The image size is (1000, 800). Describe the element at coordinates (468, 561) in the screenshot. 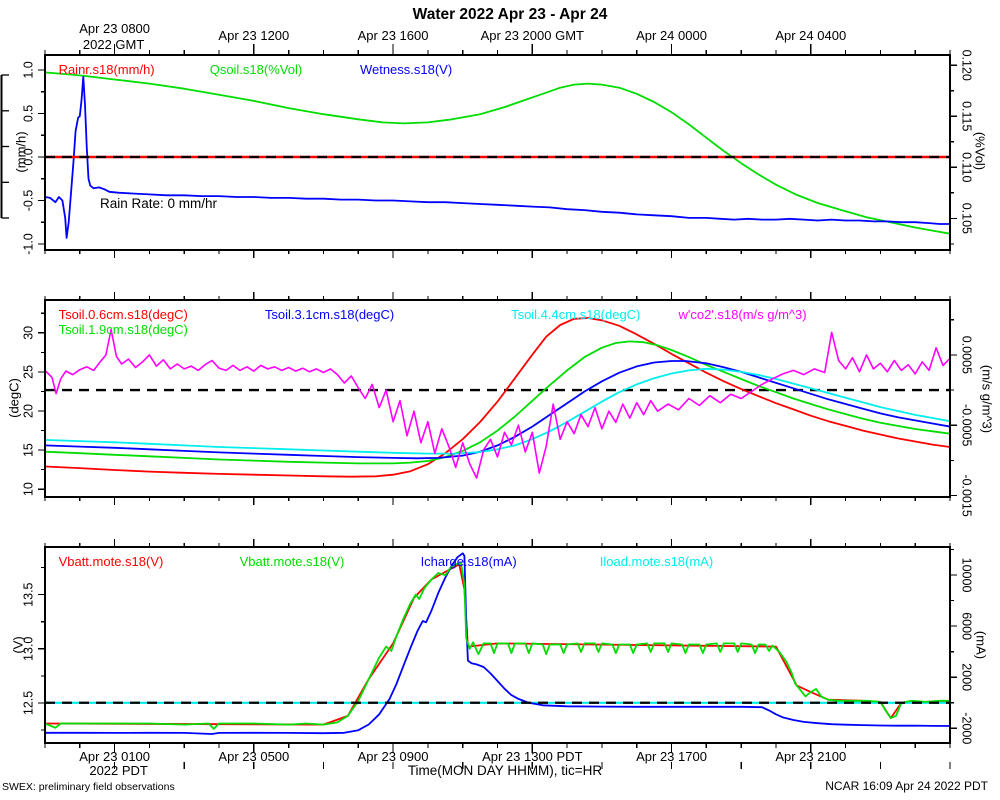

I see `legend-entry: Icharge.s18(mA)` at that location.